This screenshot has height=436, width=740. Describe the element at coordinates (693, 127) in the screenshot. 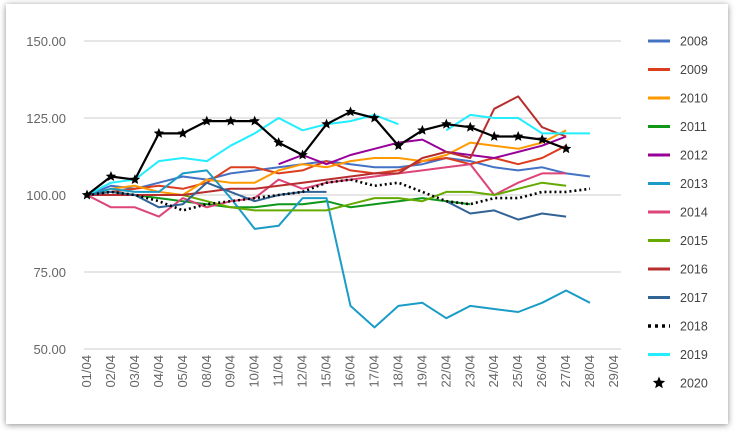

I see `legend-label: 2011` at that location.